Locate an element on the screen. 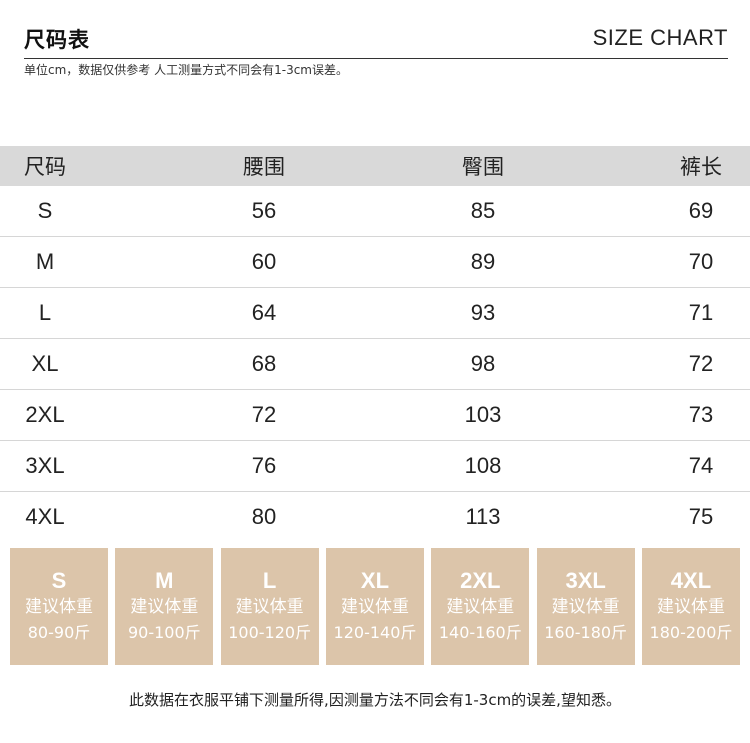  cell-waist: 64 is located at coordinates (264, 312).